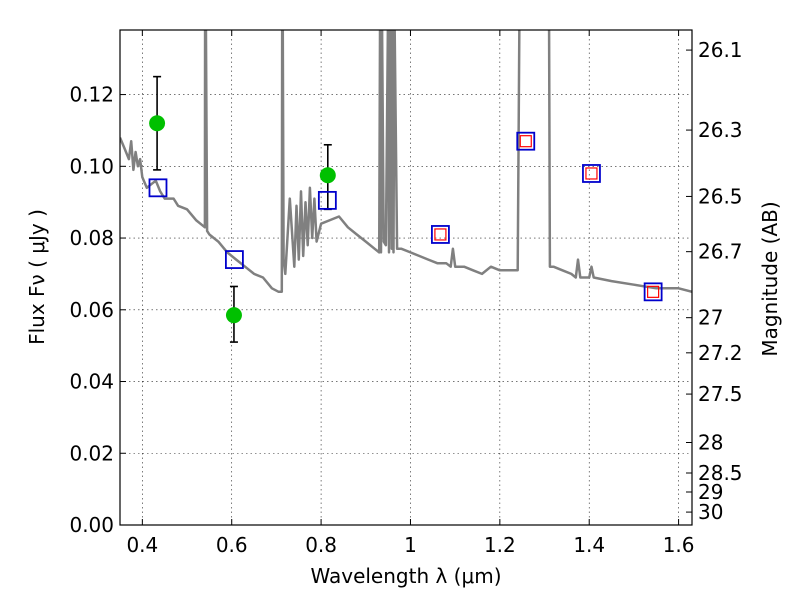 Image resolution: width=800 pixels, height=600 pixels. What do you see at coordinates (710, 443) in the screenshot?
I see `magnitude-tick-label: 28` at bounding box center [710, 443].